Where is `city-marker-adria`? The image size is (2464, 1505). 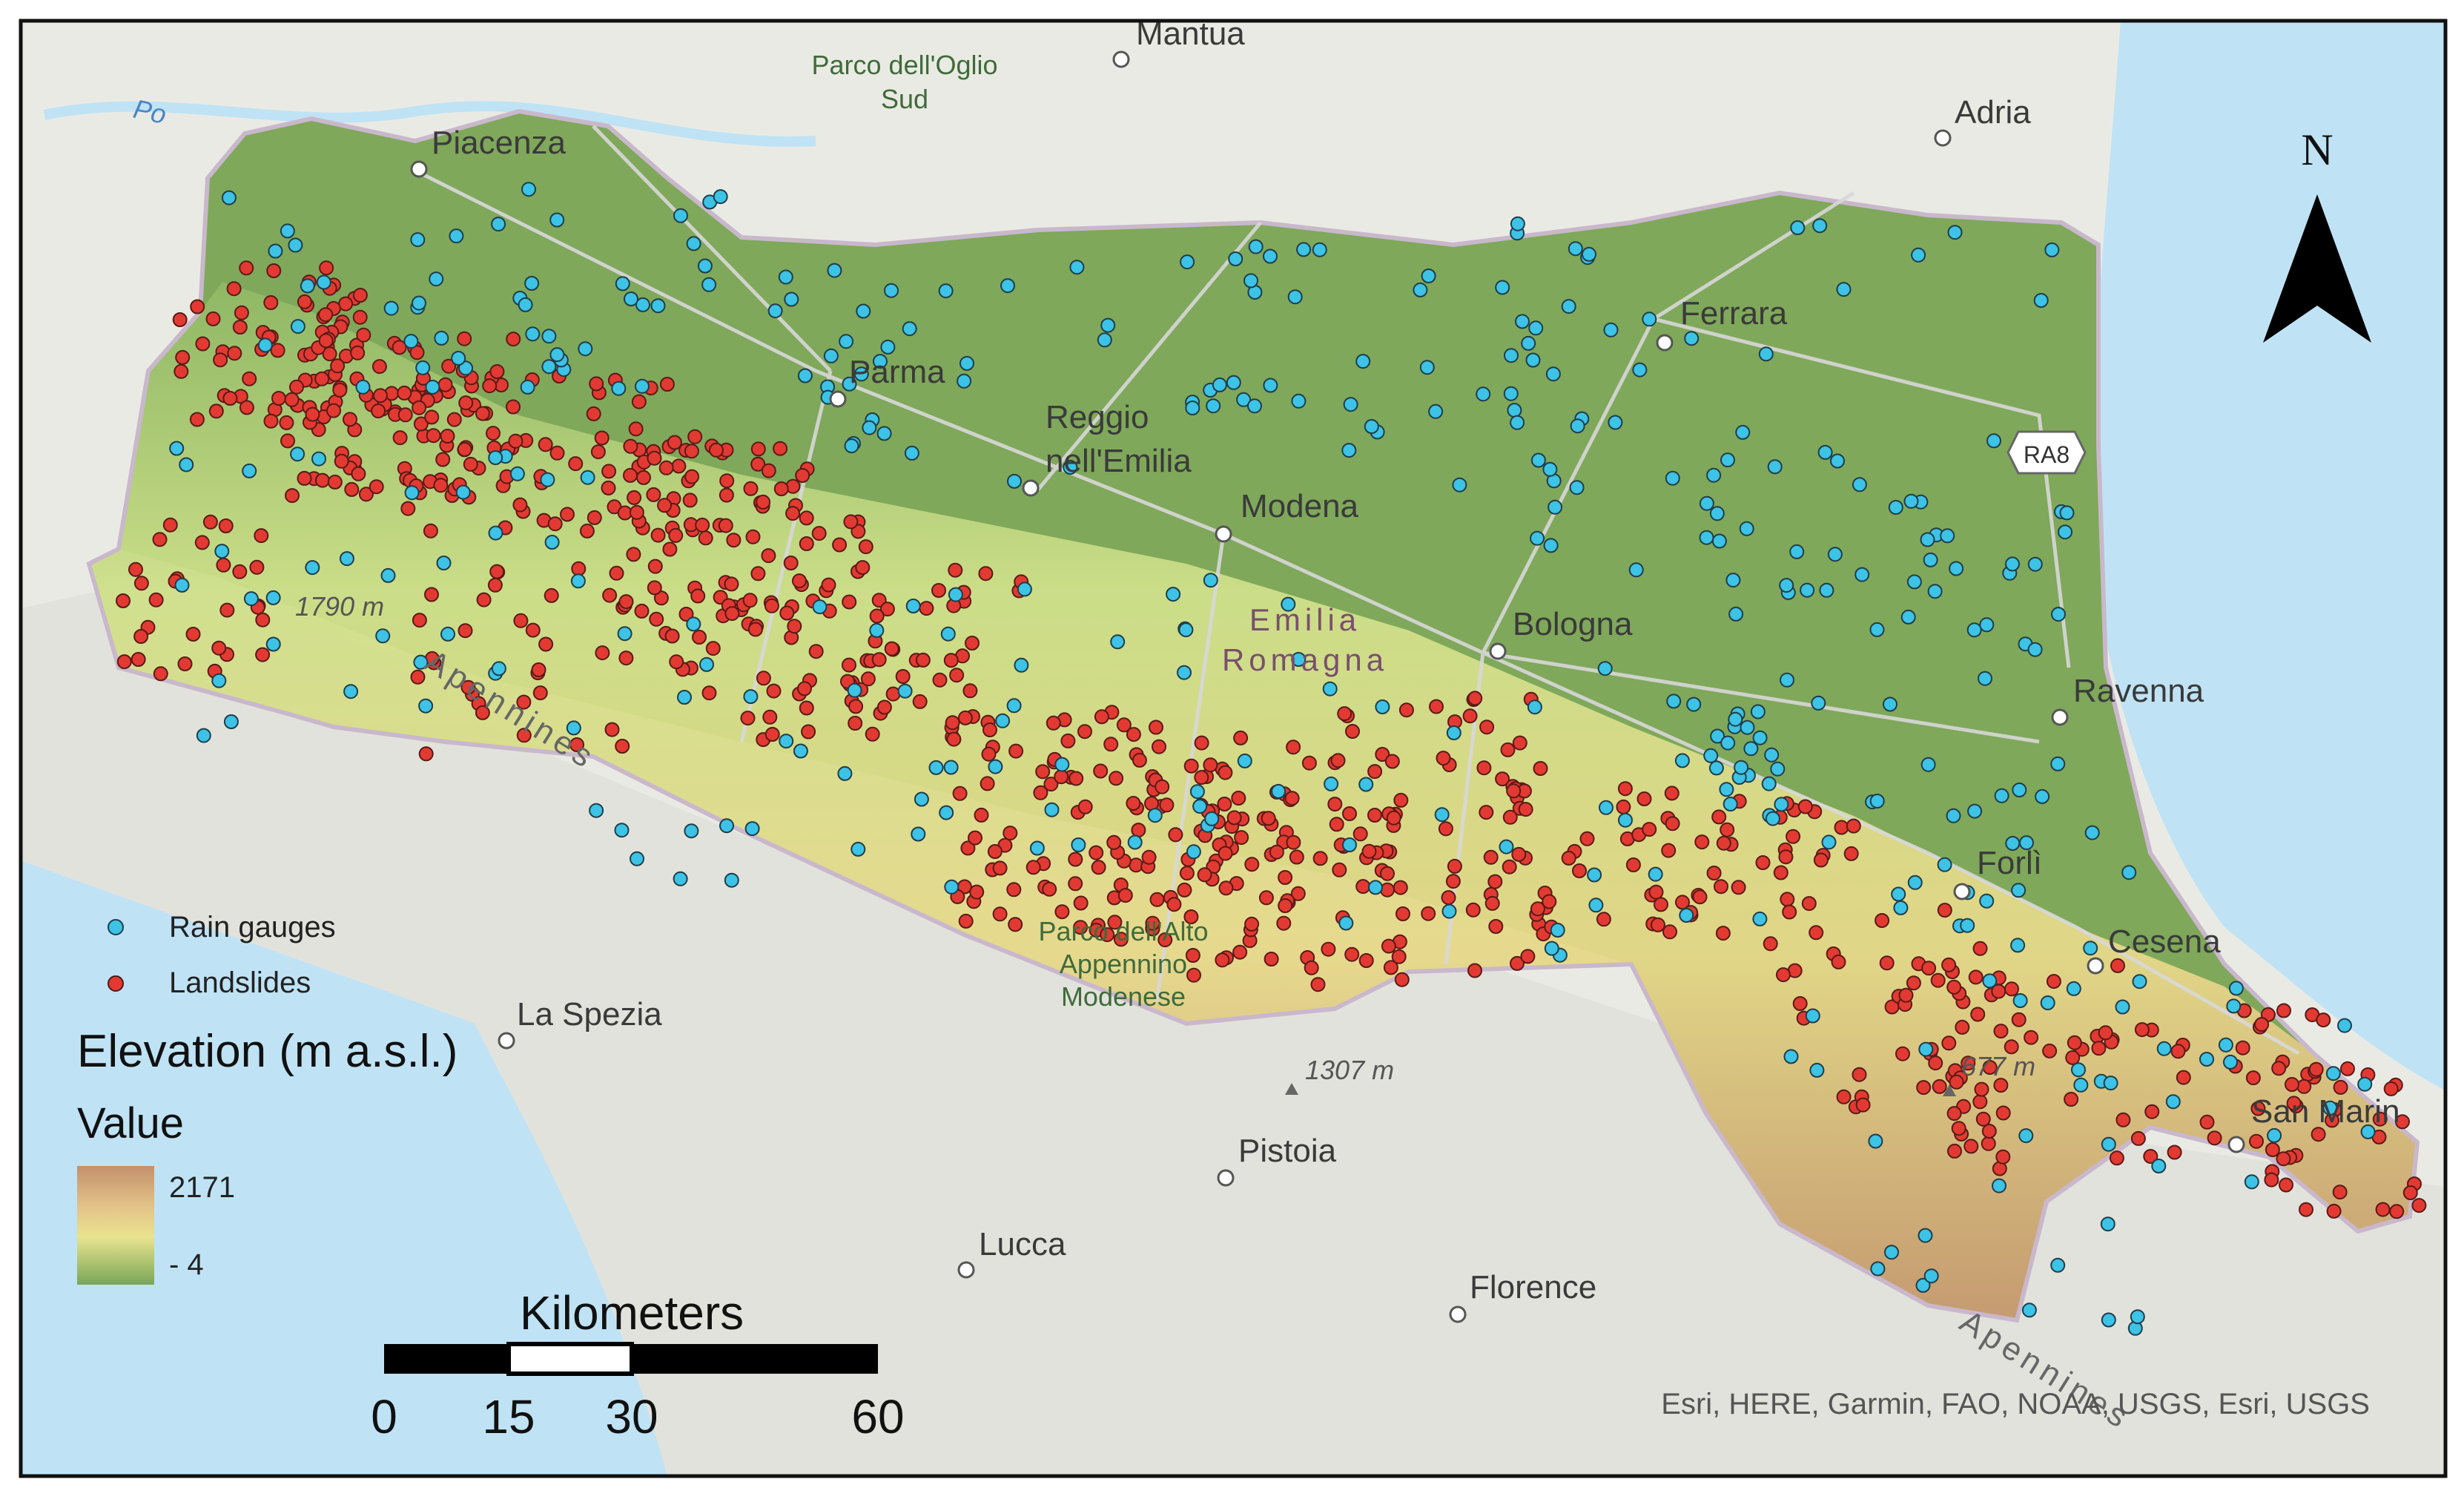
city-marker-adria is located at coordinates (1943, 138).